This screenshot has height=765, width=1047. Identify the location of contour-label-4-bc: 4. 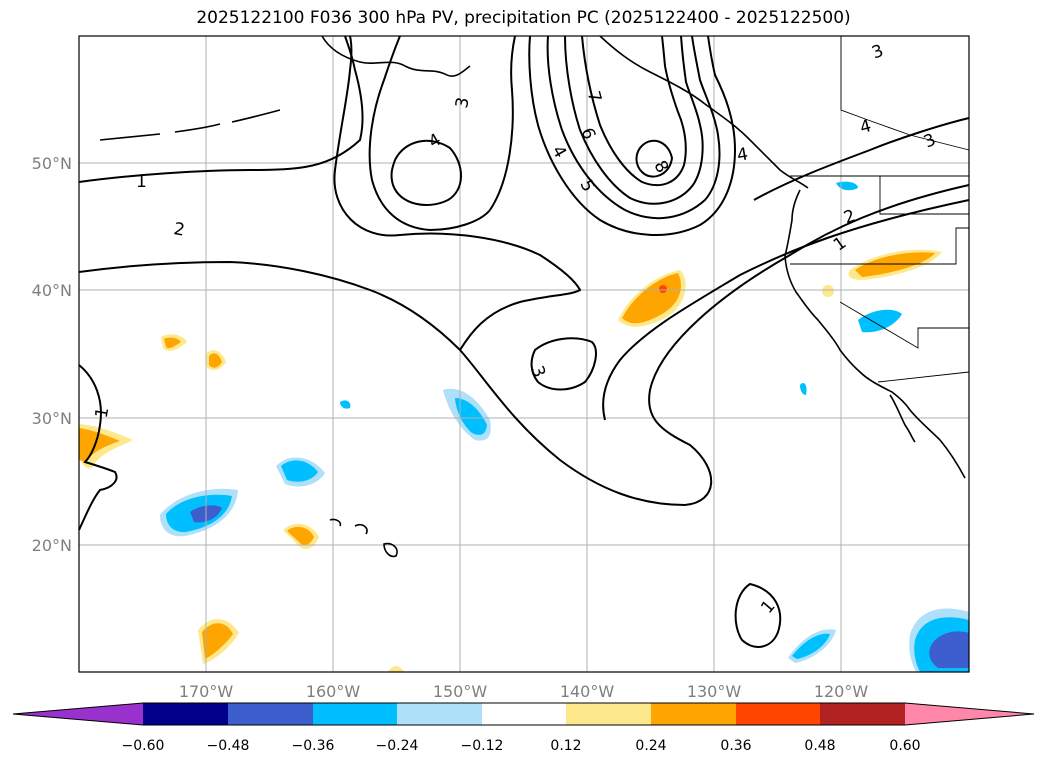
(866, 127).